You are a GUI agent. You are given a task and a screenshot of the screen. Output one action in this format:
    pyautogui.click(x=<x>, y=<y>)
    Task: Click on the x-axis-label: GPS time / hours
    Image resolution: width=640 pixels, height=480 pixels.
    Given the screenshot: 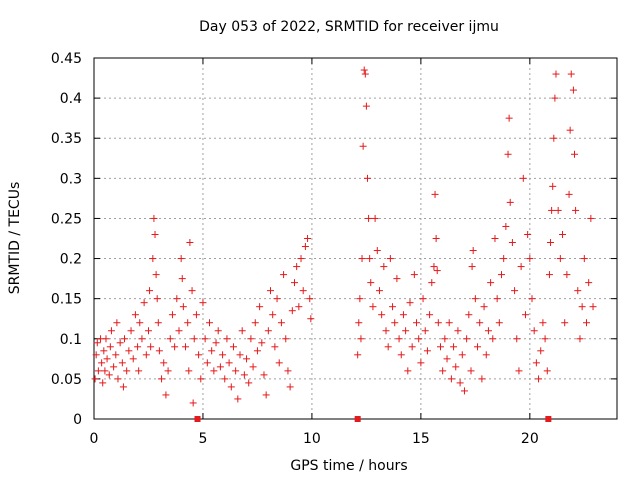 What is the action you would take?
    pyautogui.click(x=348, y=466)
    